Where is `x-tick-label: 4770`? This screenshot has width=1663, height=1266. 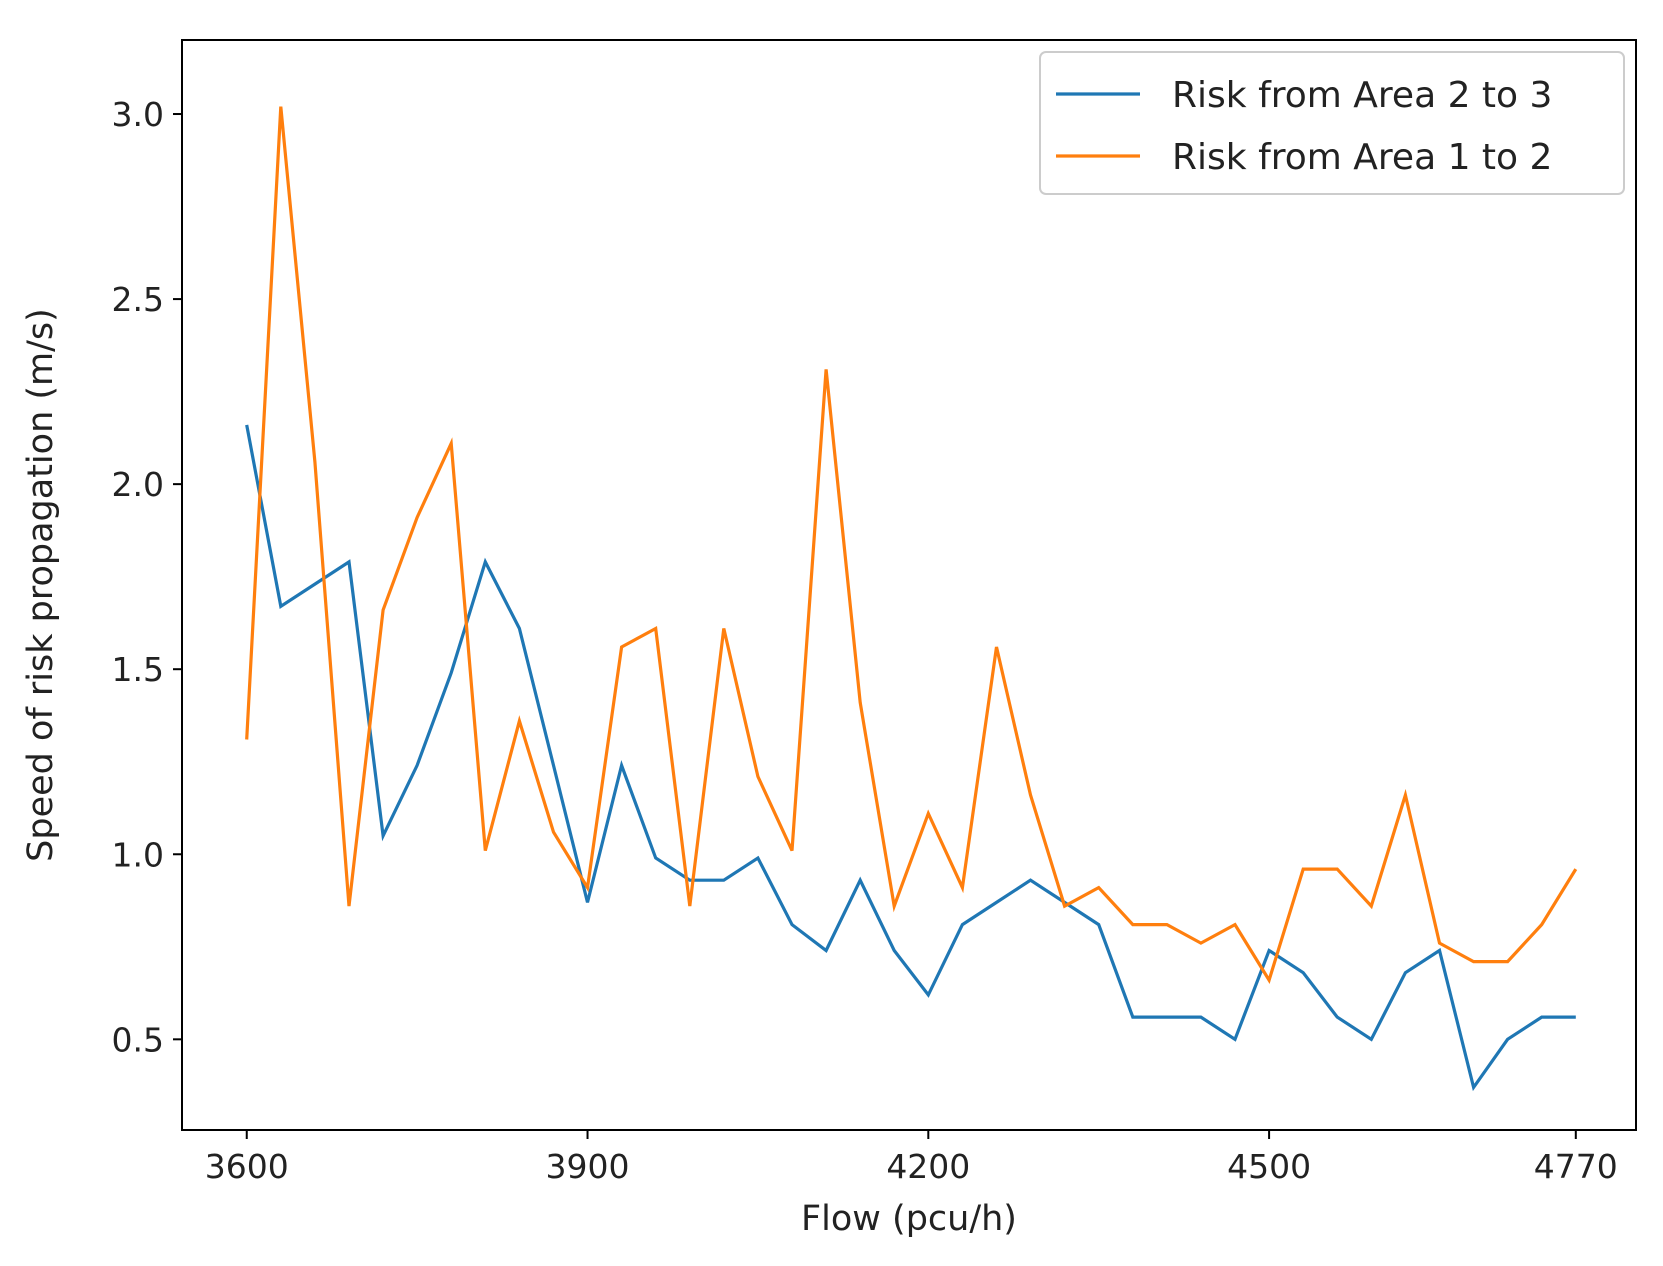
x-tick-label: 4770 is located at coordinates (1576, 1166).